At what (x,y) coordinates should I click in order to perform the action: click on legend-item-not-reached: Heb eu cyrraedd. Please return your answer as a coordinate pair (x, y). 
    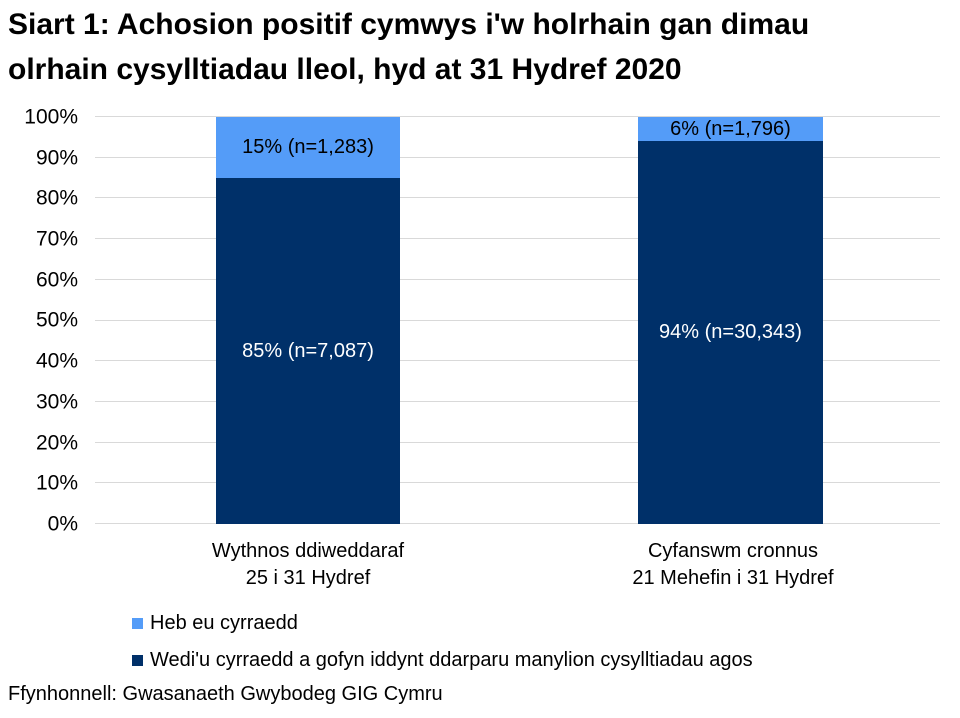
    Looking at the image, I should click on (442, 623).